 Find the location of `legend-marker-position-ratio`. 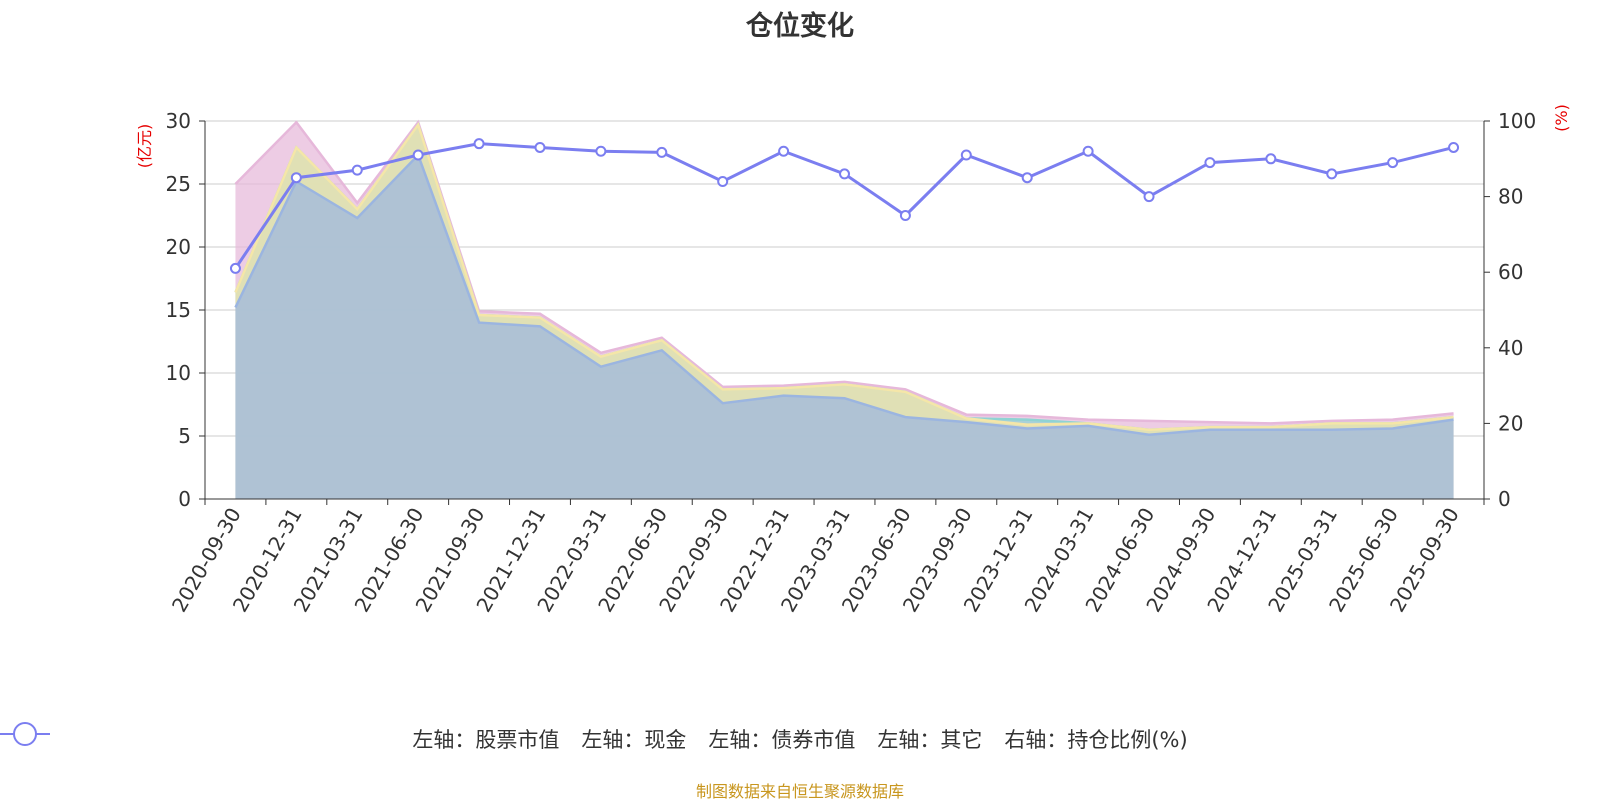

legend-marker-position-ratio is located at coordinates (25, 734).